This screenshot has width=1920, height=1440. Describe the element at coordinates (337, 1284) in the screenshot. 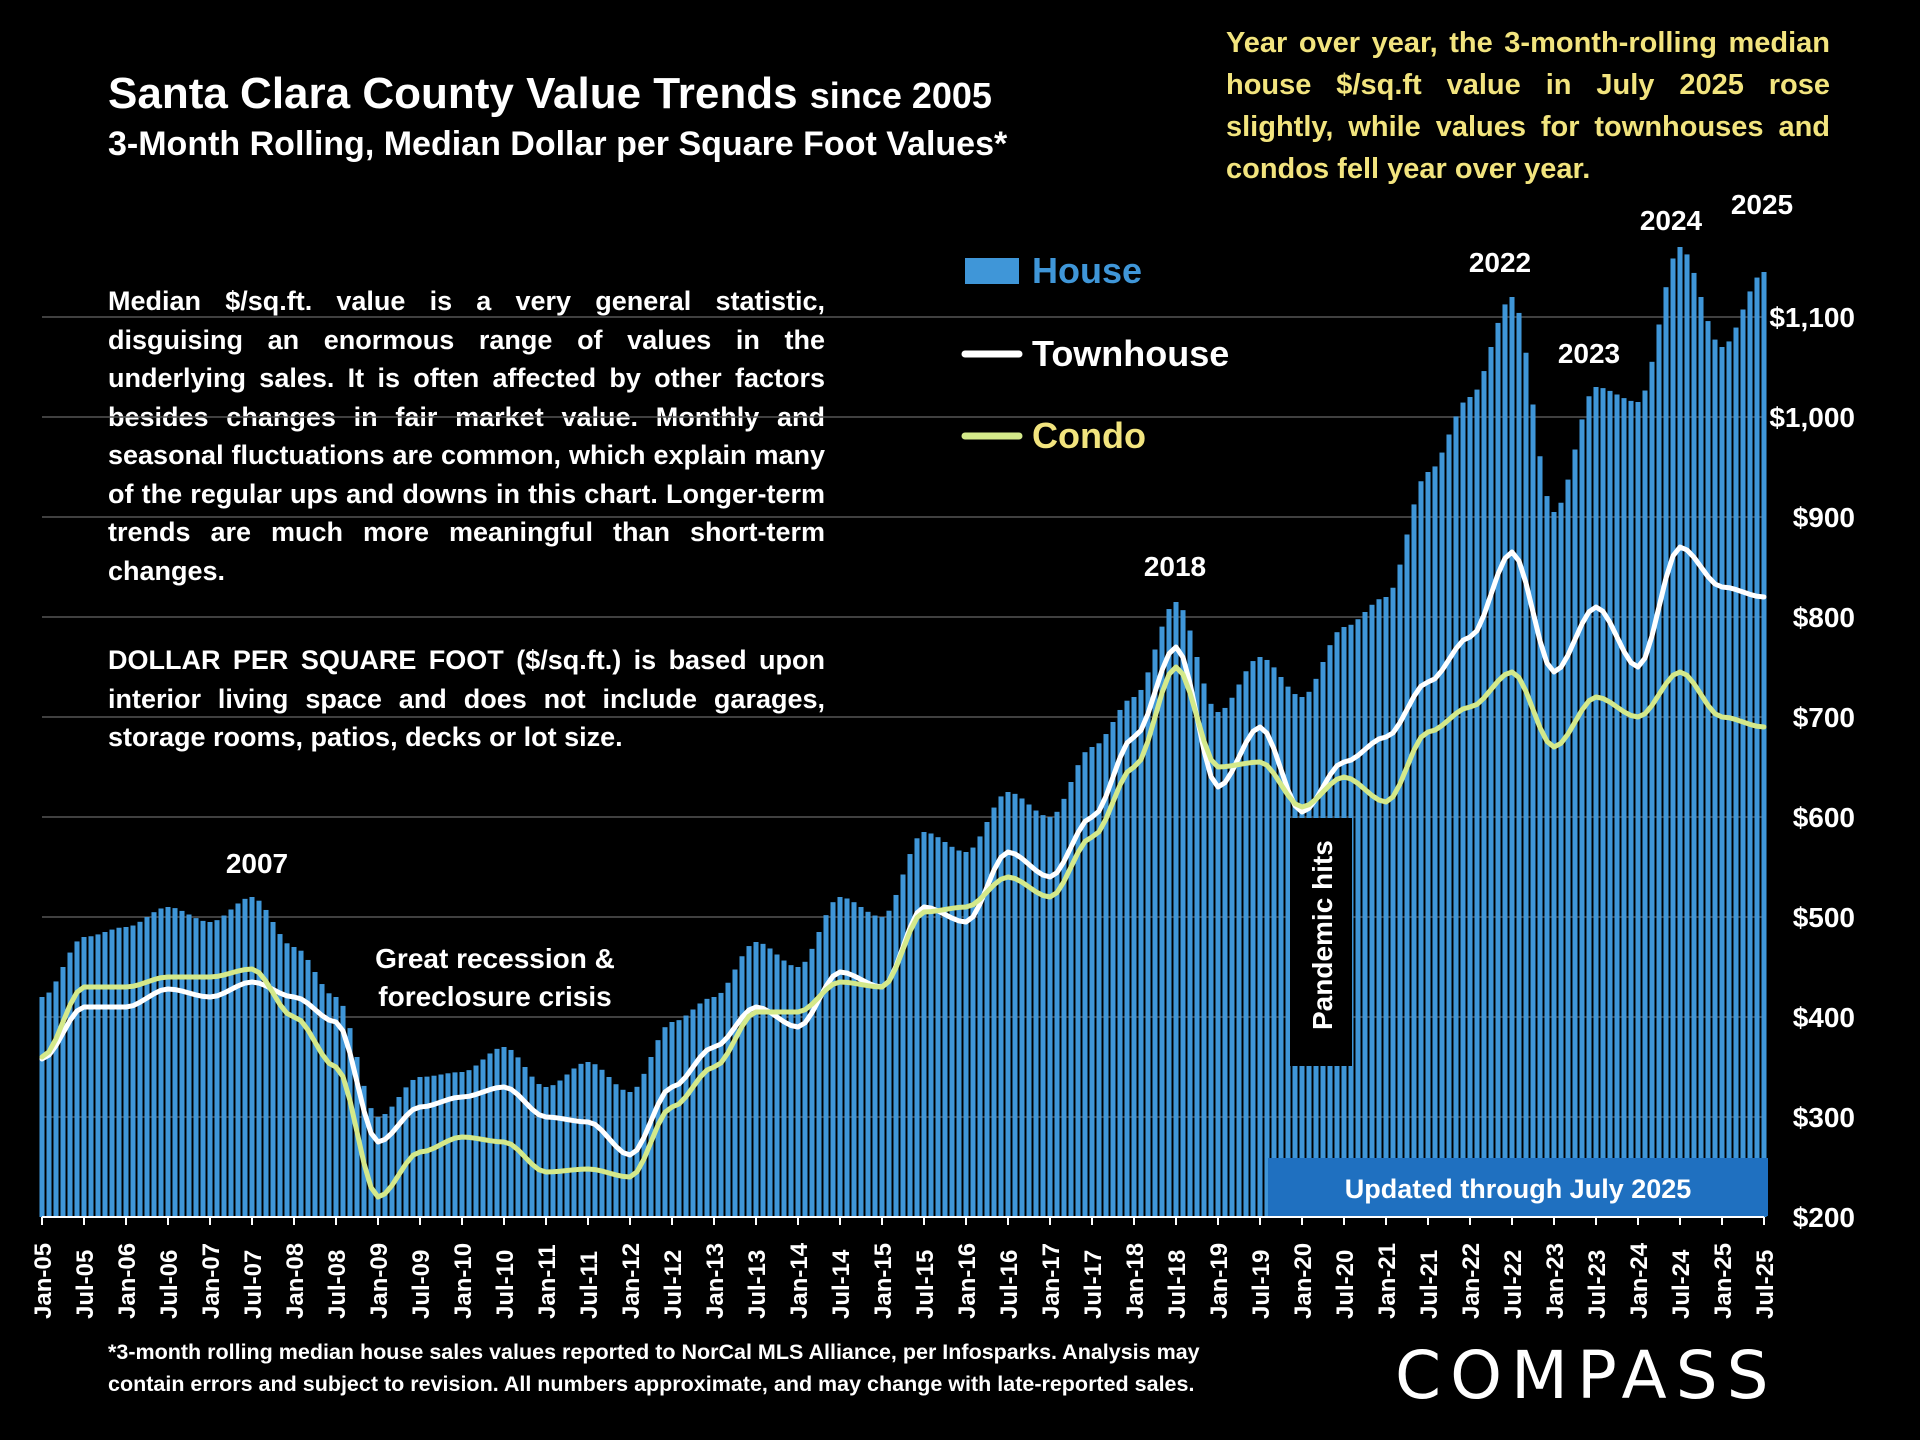

I see `x-tick-label: Jul-08` at that location.